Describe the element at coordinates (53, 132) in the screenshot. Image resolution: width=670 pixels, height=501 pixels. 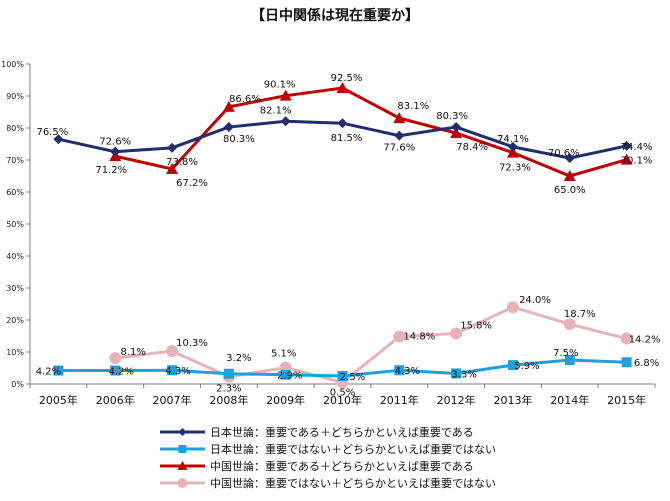
I see `data-label: 76.5%` at that location.